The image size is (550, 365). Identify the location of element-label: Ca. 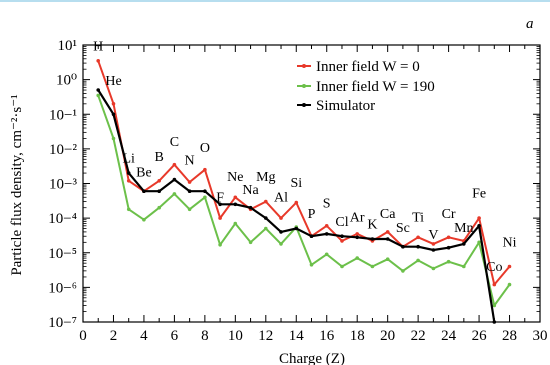
(388, 214).